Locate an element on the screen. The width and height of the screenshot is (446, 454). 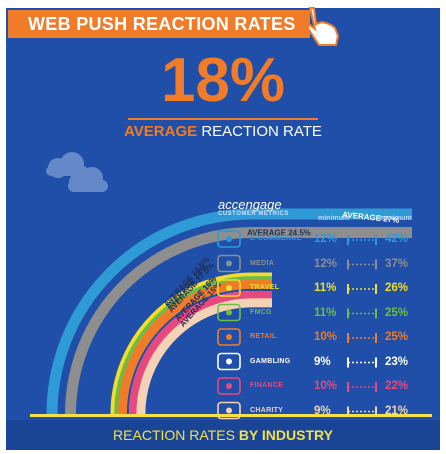
piggybank-icon is located at coordinates (229, 386).